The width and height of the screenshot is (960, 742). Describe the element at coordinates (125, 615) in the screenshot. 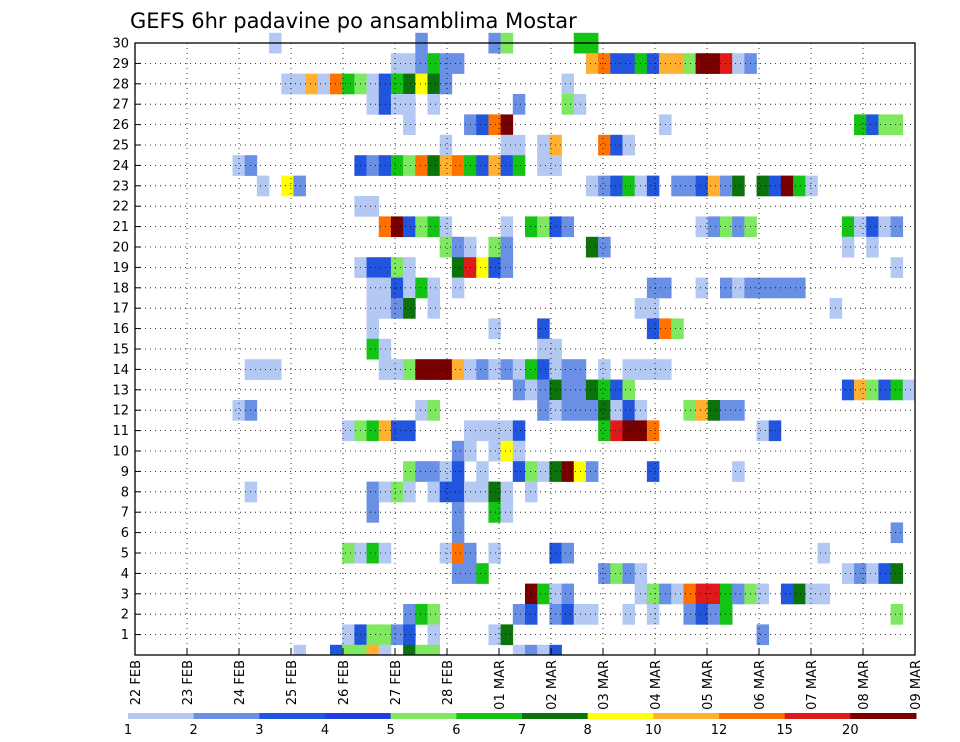

I see `y-tick-label: 2` at that location.